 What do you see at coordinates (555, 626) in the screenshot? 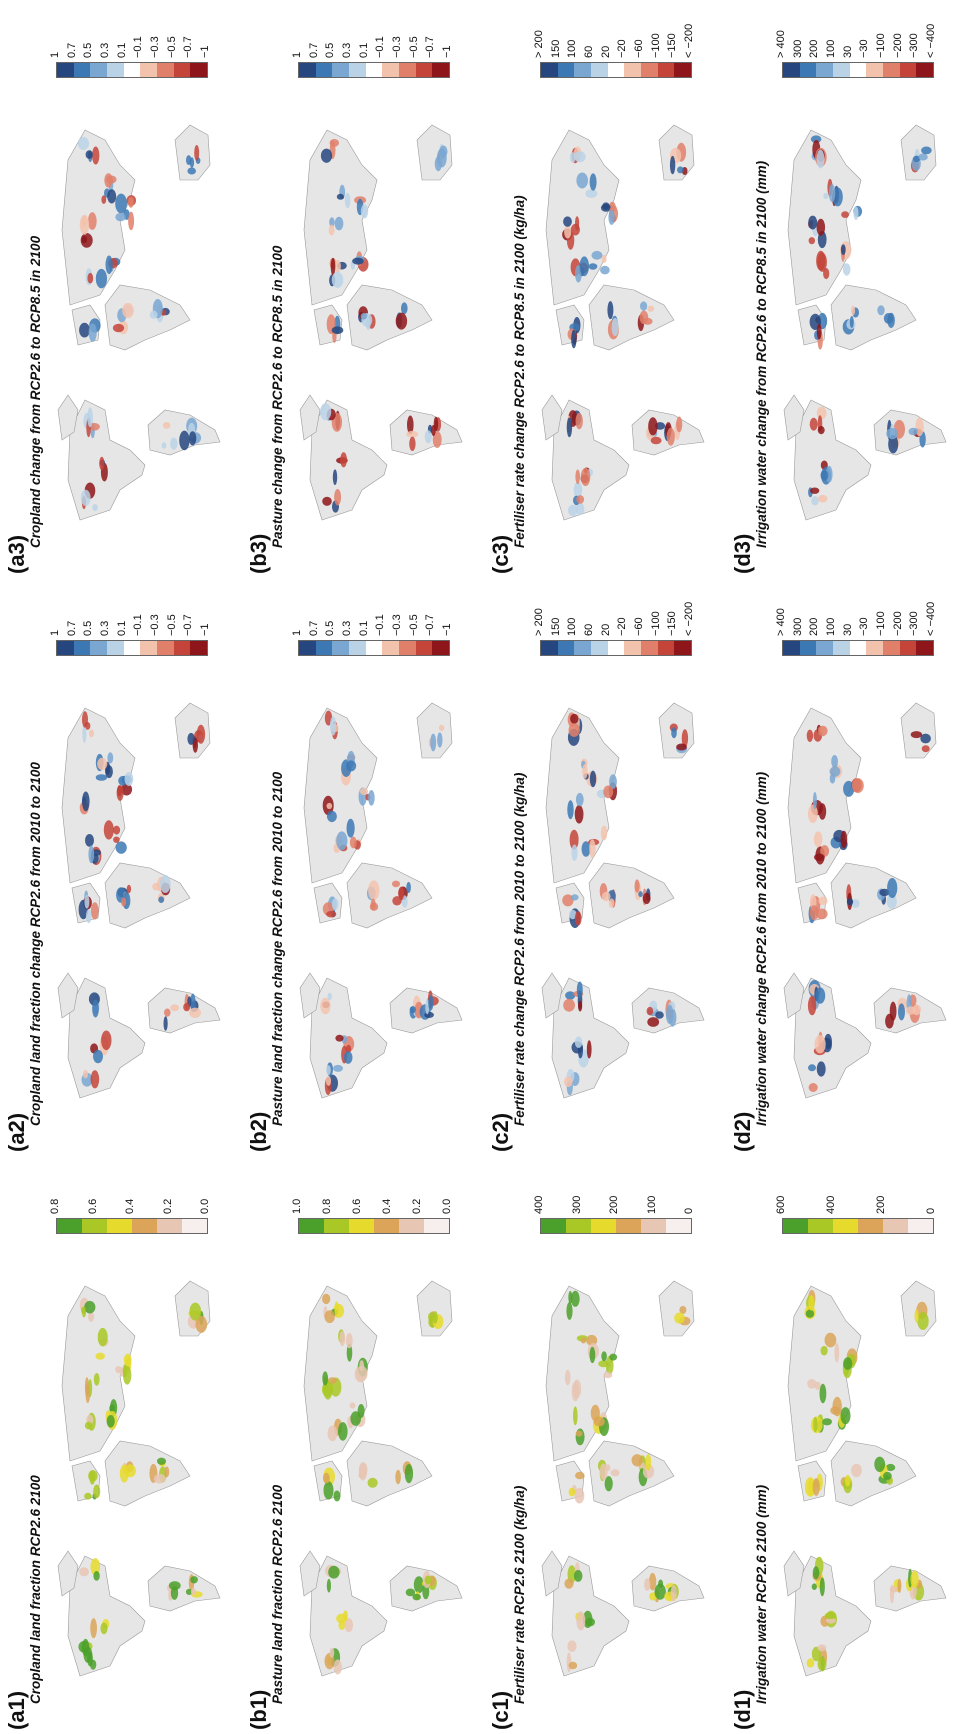
I see `colorbar-tick-label: 150` at bounding box center [555, 626].